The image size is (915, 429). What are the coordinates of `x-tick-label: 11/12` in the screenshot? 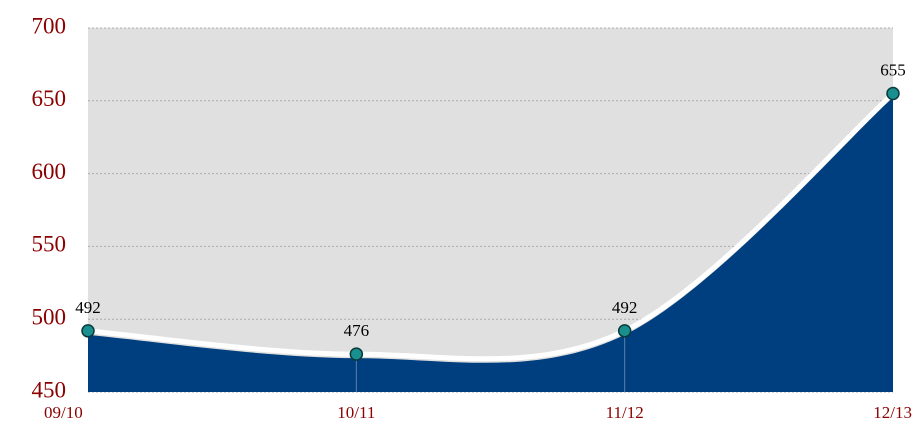 It's located at (625, 412).